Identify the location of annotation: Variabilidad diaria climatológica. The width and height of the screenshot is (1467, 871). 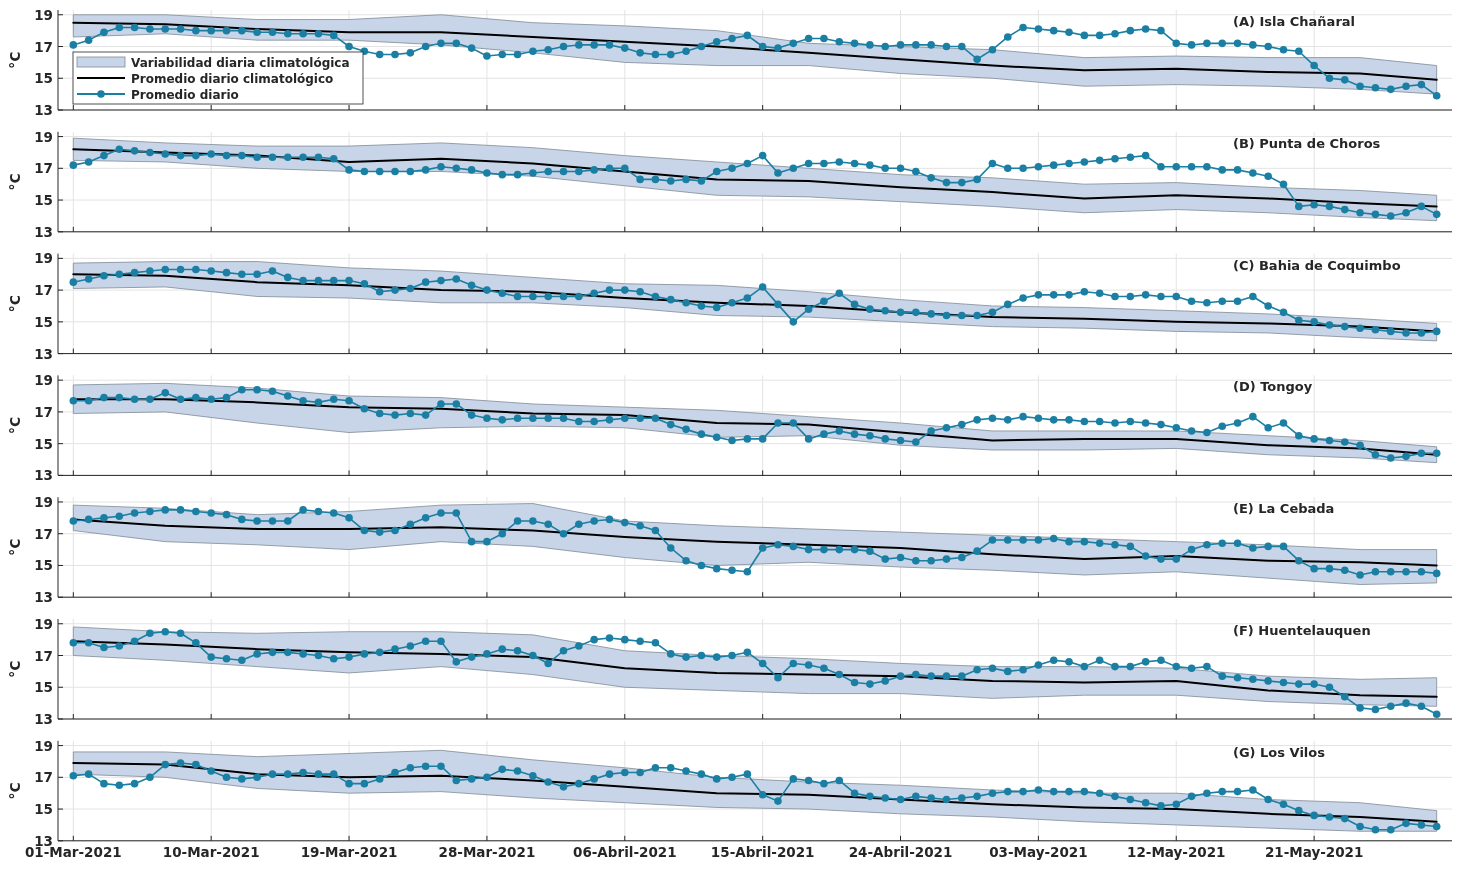
(240, 62).